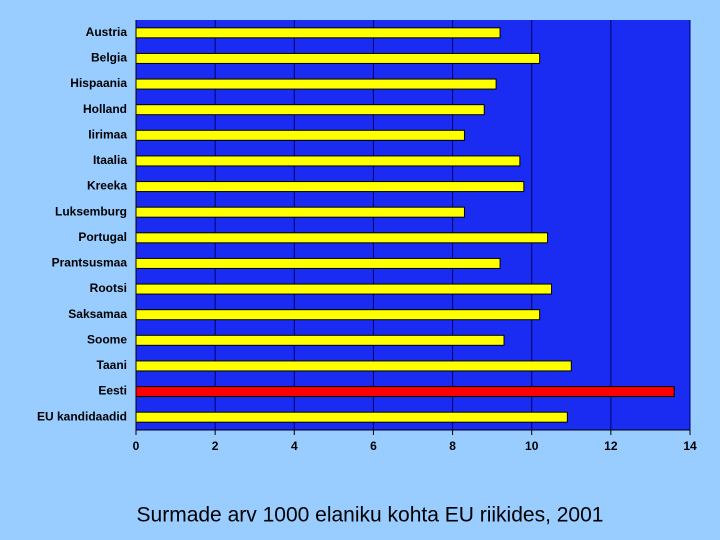 This screenshot has width=720, height=540. Describe the element at coordinates (109, 58) in the screenshot. I see `y-tick-label: Belgia` at that location.